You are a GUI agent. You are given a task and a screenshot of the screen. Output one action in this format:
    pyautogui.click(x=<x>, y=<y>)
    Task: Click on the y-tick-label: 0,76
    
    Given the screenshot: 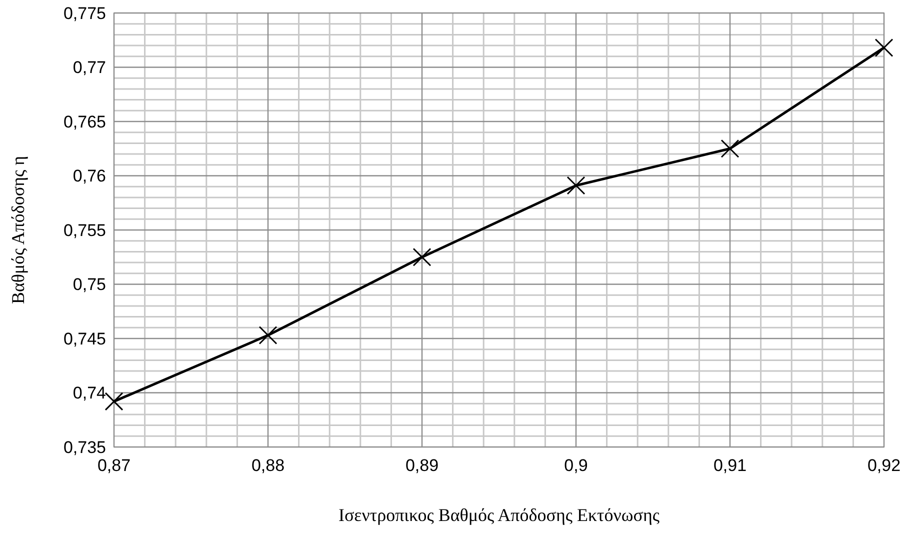 What is the action you would take?
    pyautogui.click(x=89, y=176)
    